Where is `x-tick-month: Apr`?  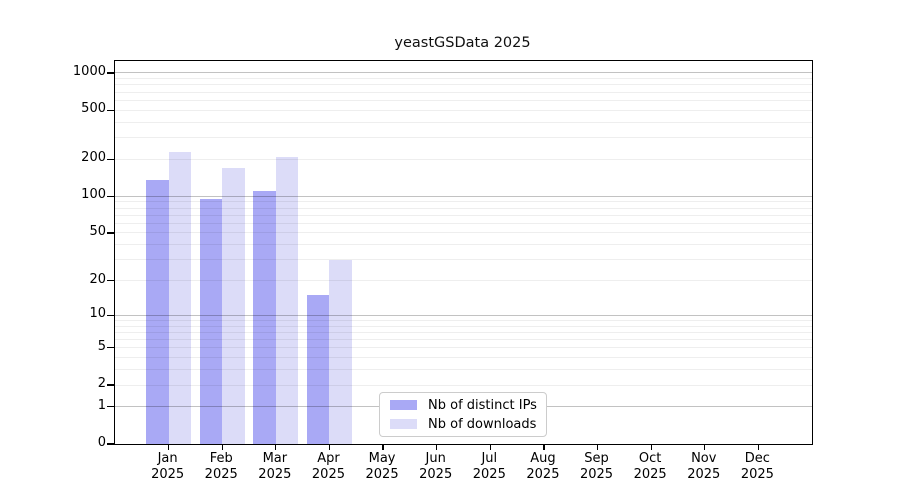 x-tick-month: Apr is located at coordinates (328, 458).